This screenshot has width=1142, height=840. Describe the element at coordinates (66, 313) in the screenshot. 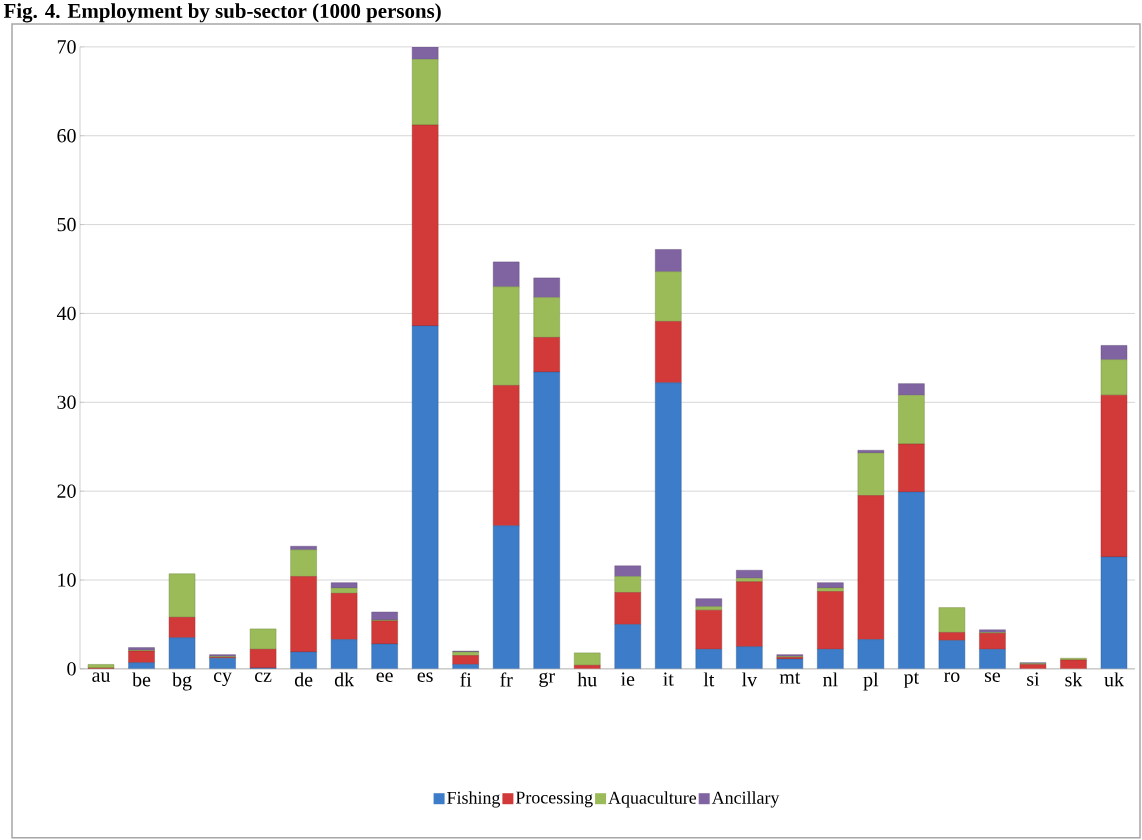

I see `y-tick-label: 40` at that location.